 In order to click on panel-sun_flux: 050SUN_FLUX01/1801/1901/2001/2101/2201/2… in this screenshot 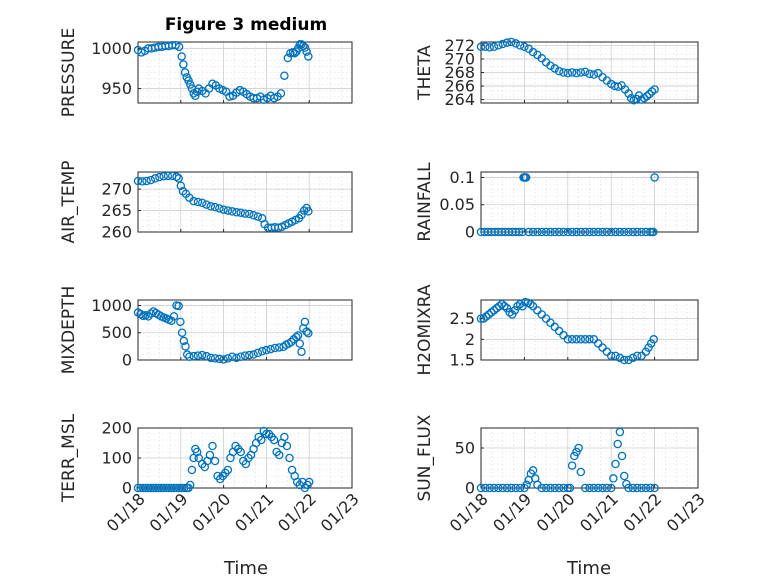, I will do `click(562, 474)`.